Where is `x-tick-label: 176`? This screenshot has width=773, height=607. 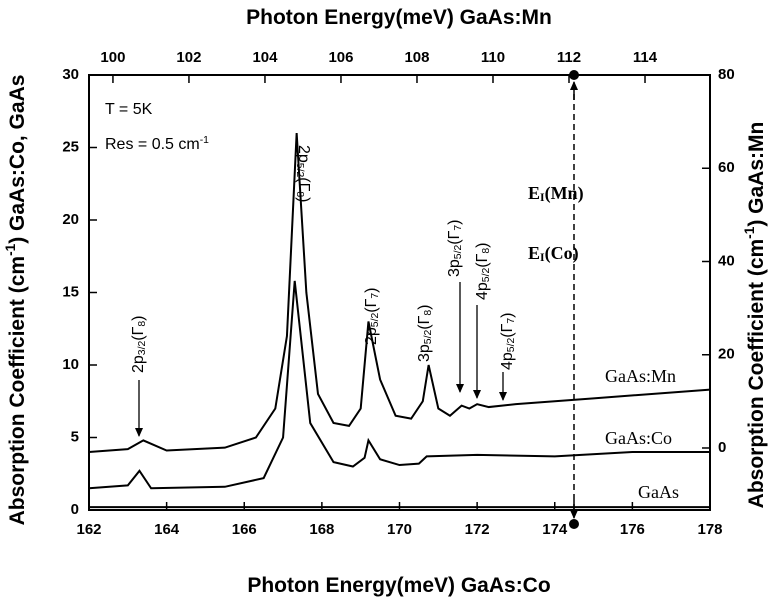 x-tick-label: 176 is located at coordinates (632, 529).